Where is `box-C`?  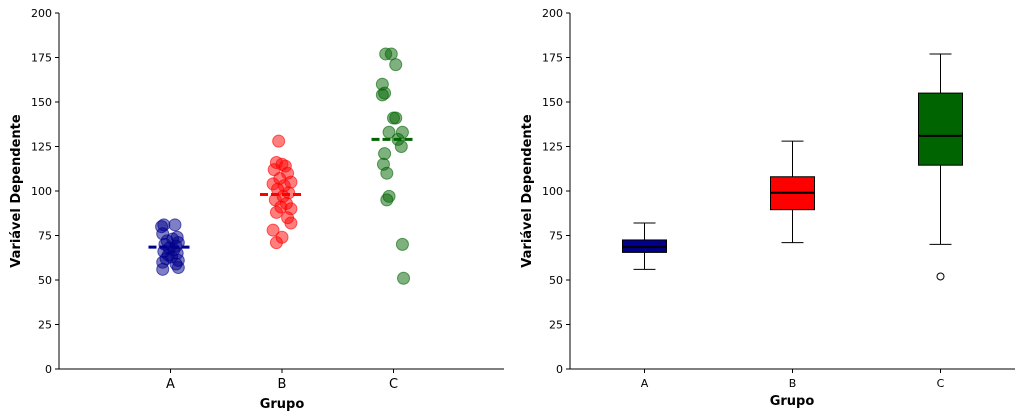
box-C is located at coordinates (940, 129).